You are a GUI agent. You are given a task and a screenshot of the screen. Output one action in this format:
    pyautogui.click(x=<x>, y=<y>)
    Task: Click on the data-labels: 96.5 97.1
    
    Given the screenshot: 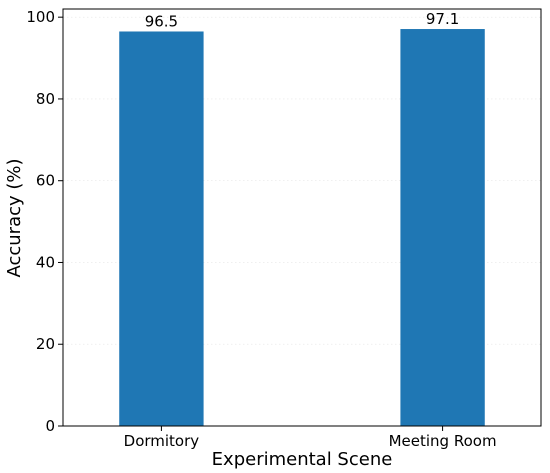 What is the action you would take?
    pyautogui.click(x=302, y=20)
    